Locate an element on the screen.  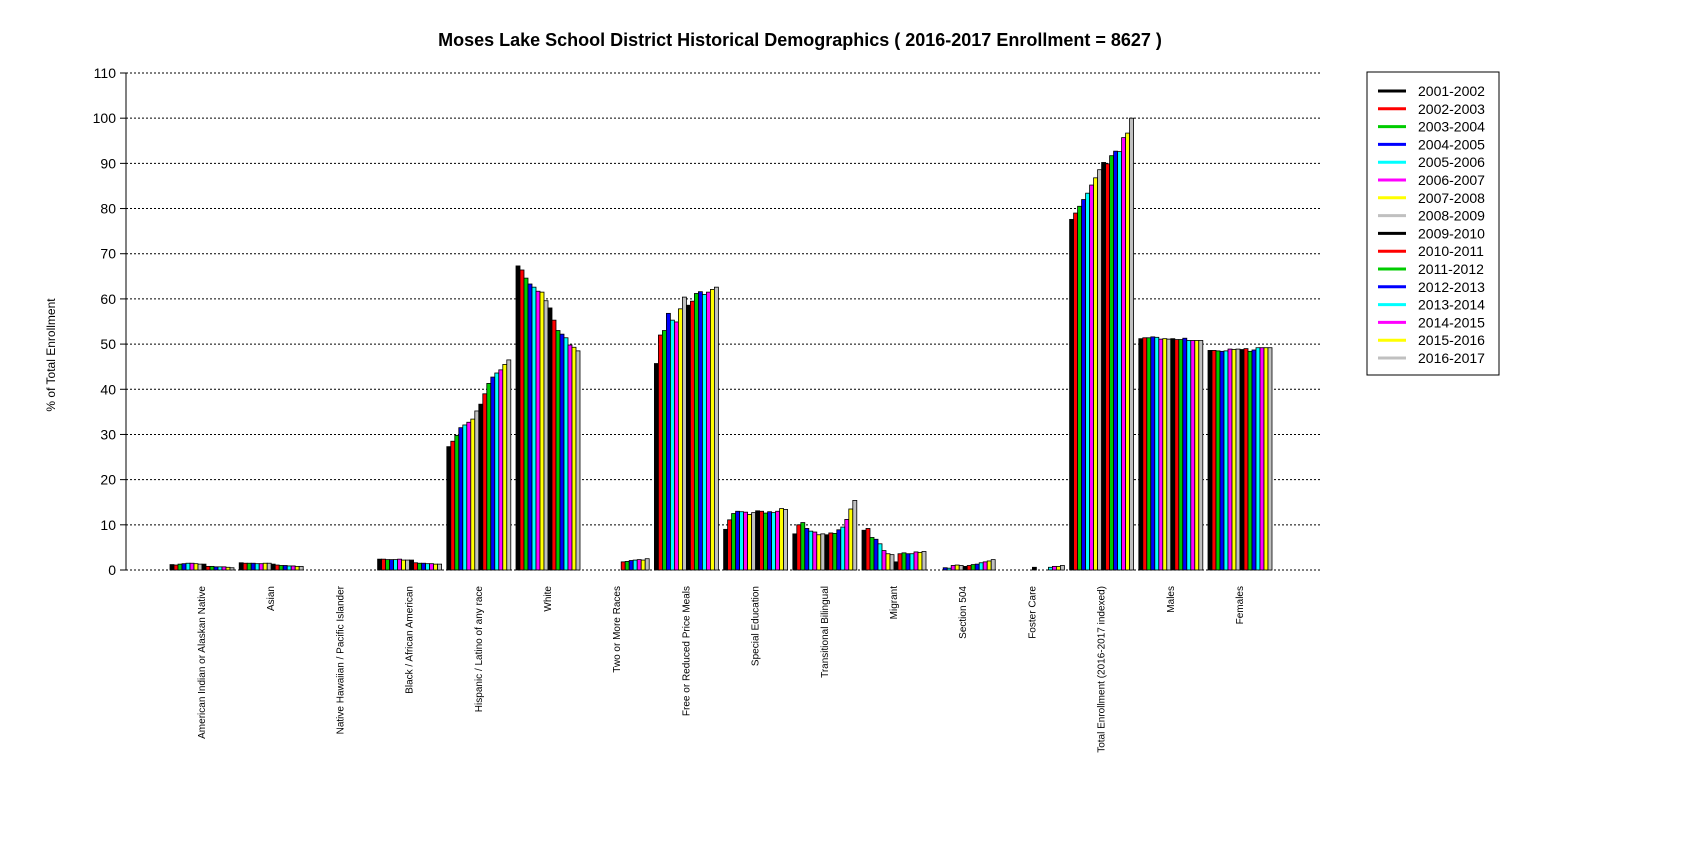
x-tick-label: Males is located at coordinates (1171, 599).